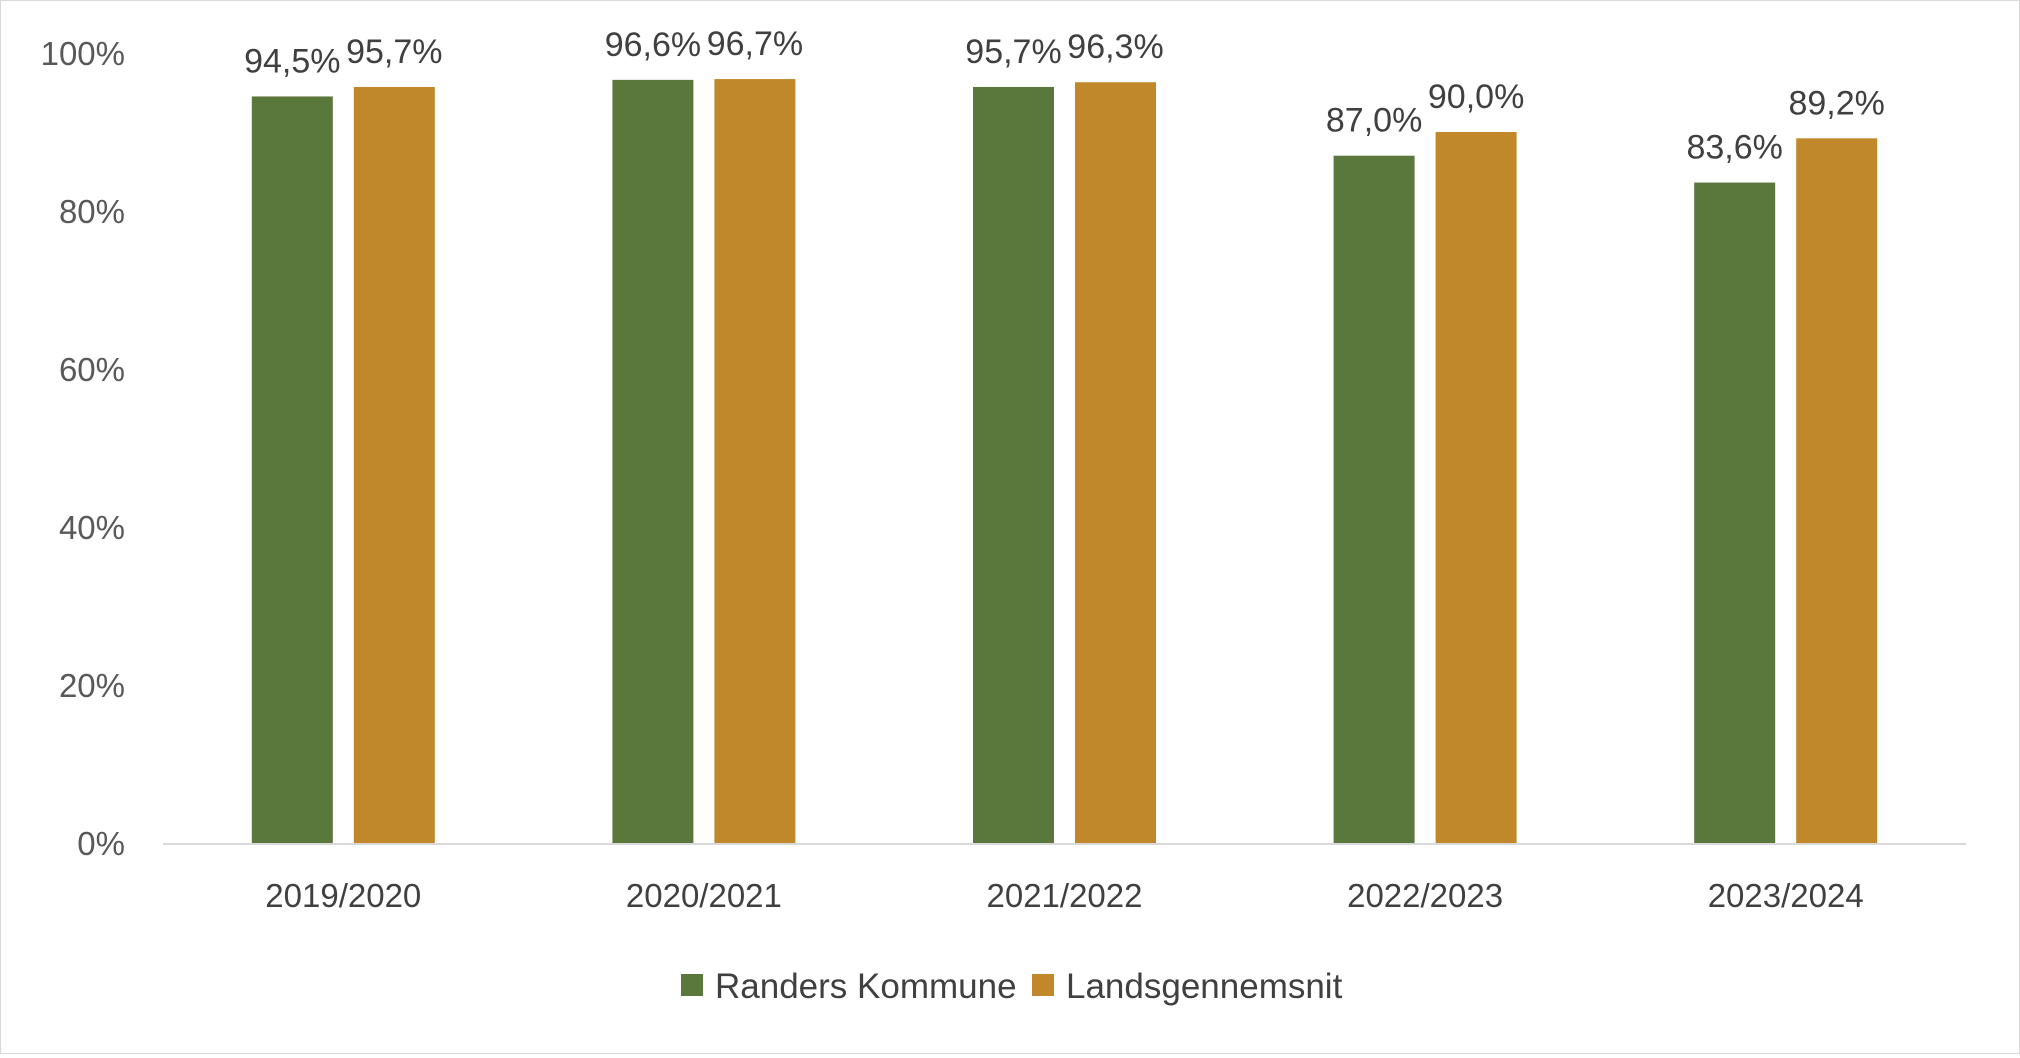 Image resolution: width=2020 pixels, height=1058 pixels. Describe the element at coordinates (92, 369) in the screenshot. I see `y-tick-label: 60%` at that location.